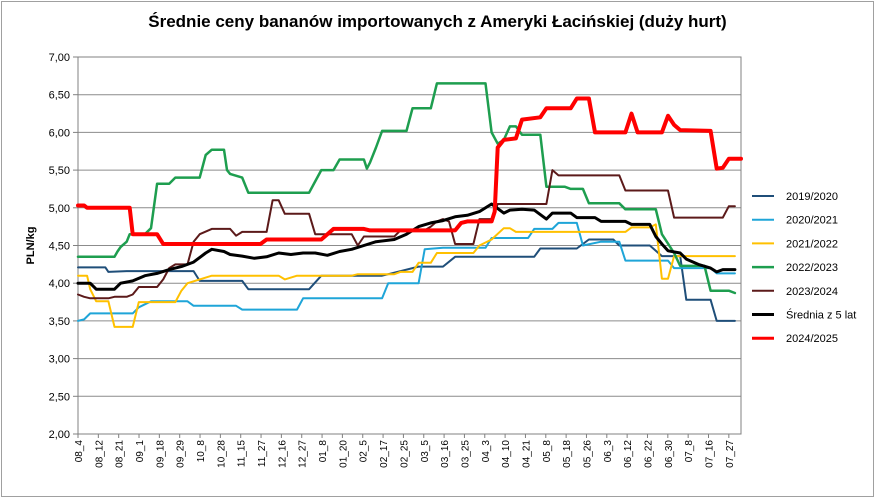 The height and width of the screenshot is (498, 875). Describe the element at coordinates (821, 315) in the screenshot. I see `legend-label: Średnia z 5 lat` at that location.